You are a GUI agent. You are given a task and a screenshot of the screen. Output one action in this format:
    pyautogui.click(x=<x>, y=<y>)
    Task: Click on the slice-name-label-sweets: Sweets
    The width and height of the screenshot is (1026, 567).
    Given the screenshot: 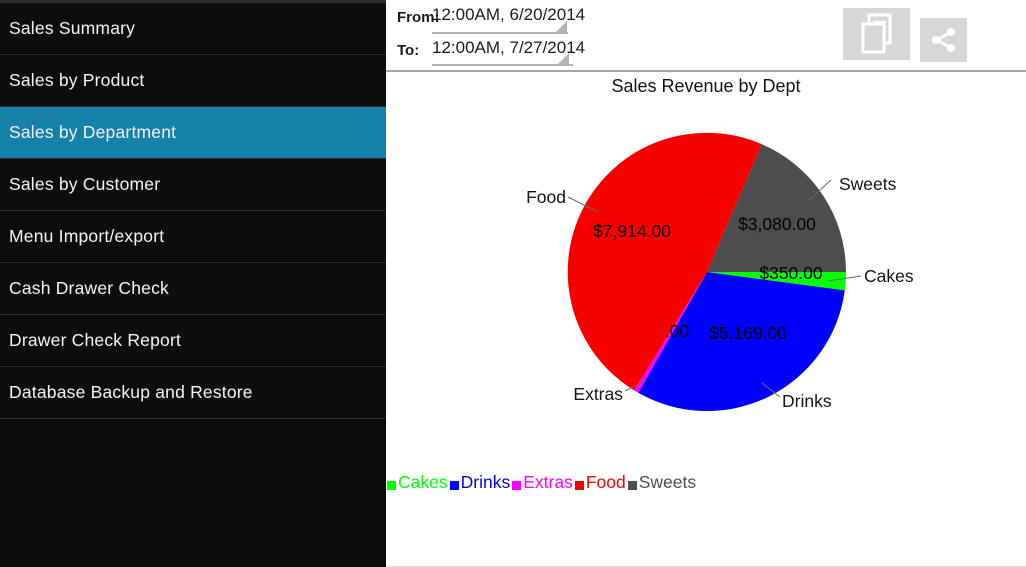 What is the action you would take?
    pyautogui.click(x=868, y=184)
    